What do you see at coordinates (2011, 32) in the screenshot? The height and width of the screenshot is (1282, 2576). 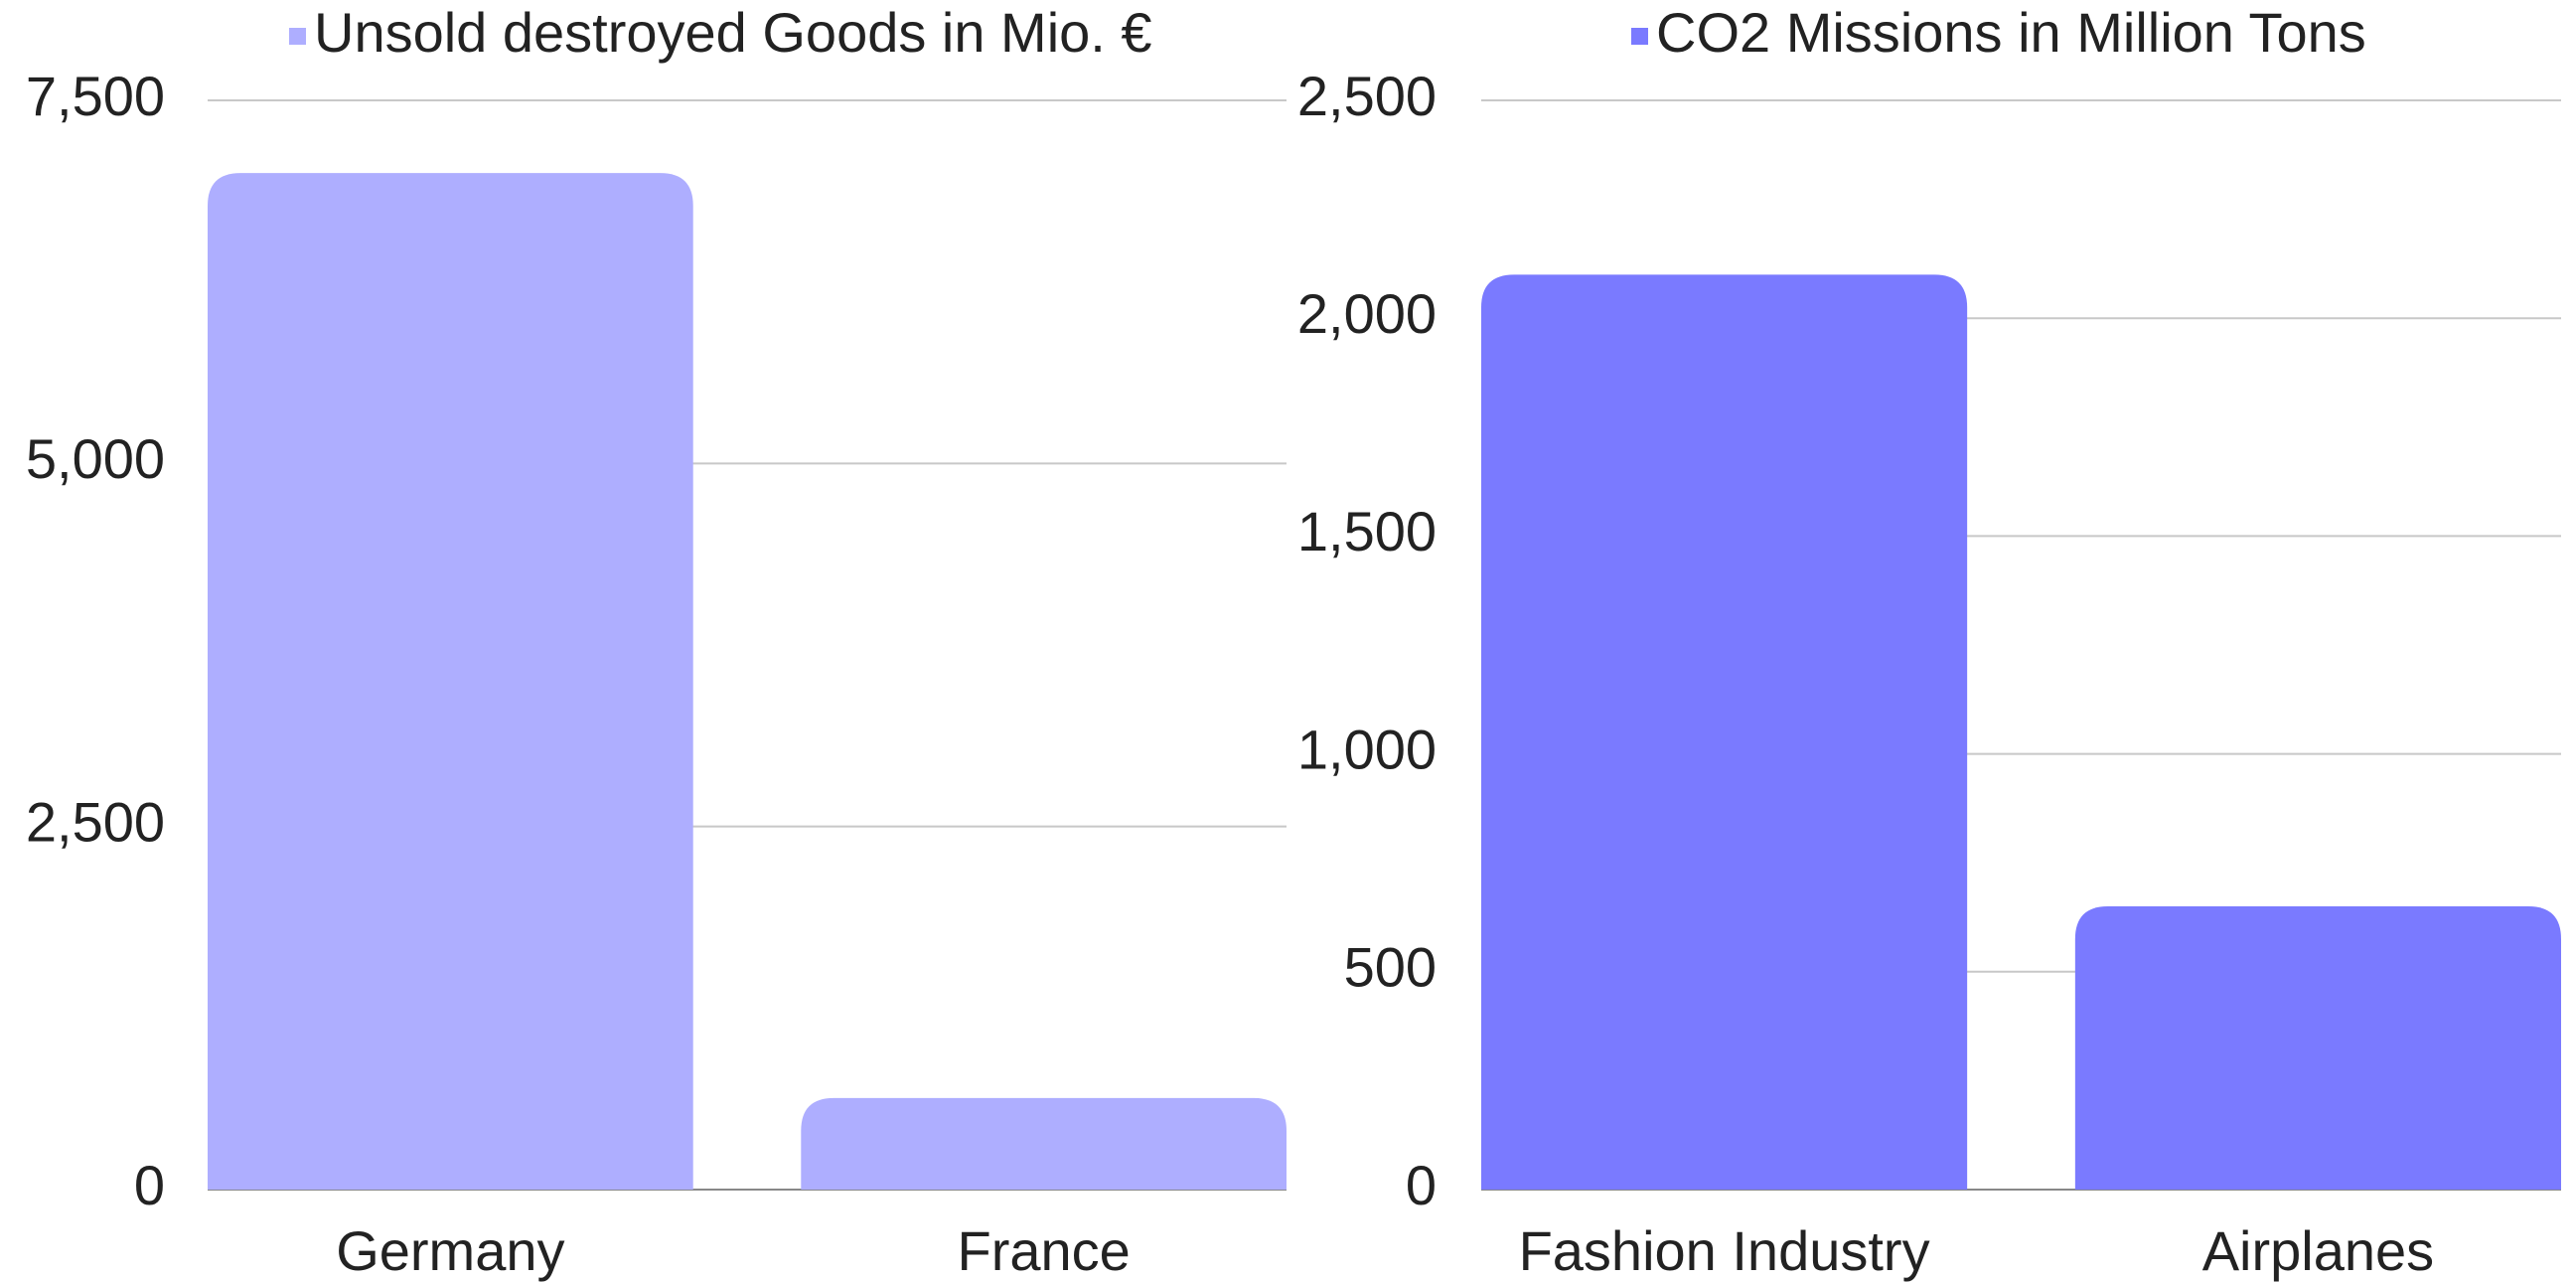 I see `legend-label: CO2 Missions in Million Tons` at bounding box center [2011, 32].